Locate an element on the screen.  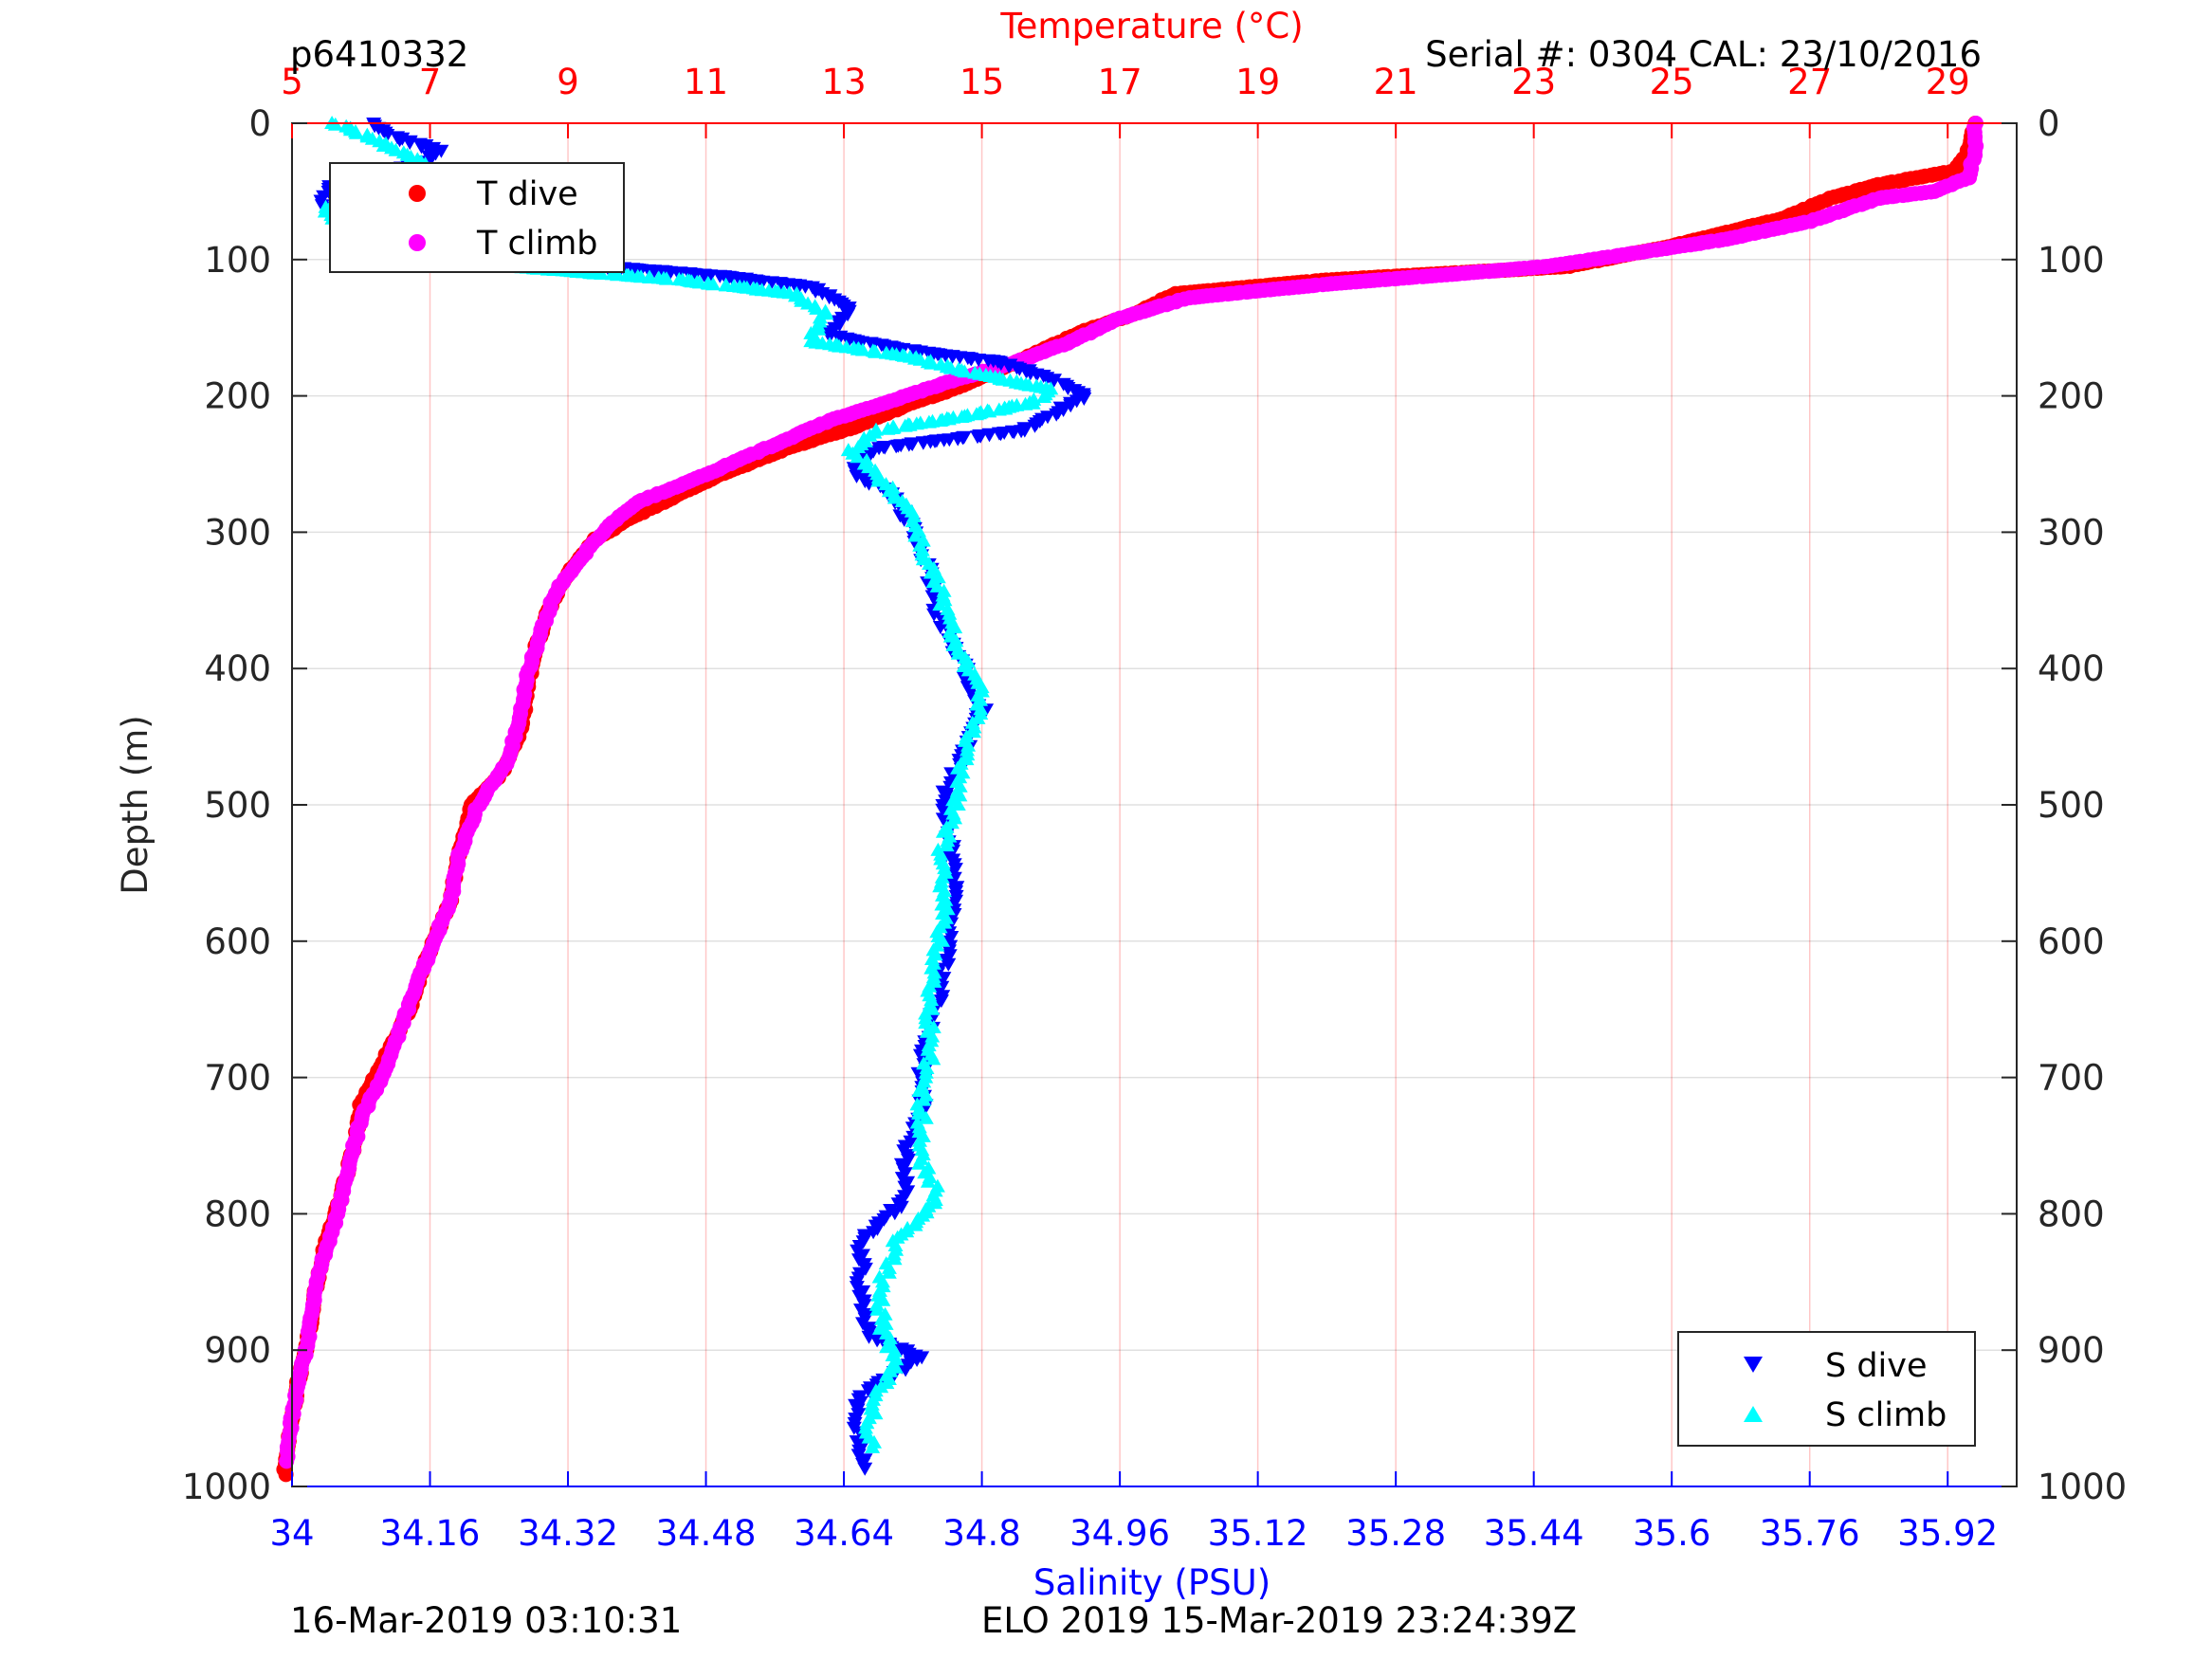
salinity-tick-label: 35.6 is located at coordinates (1671, 1533).